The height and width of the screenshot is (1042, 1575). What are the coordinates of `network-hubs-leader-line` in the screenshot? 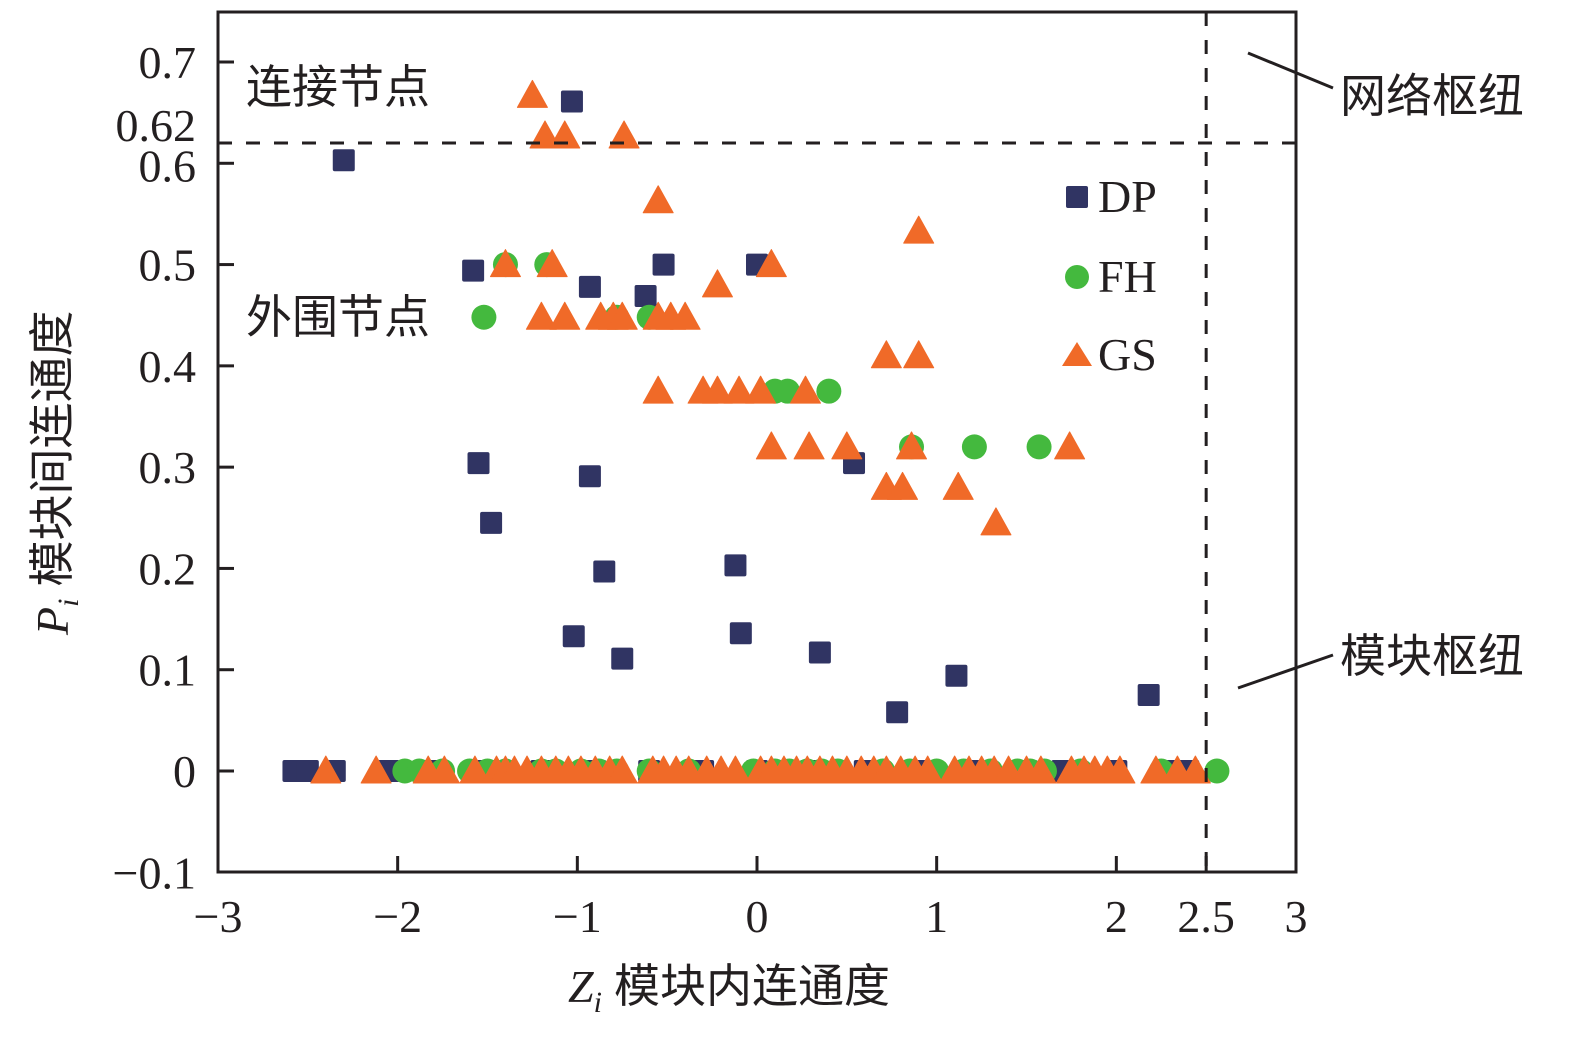 It's located at (1290, 70).